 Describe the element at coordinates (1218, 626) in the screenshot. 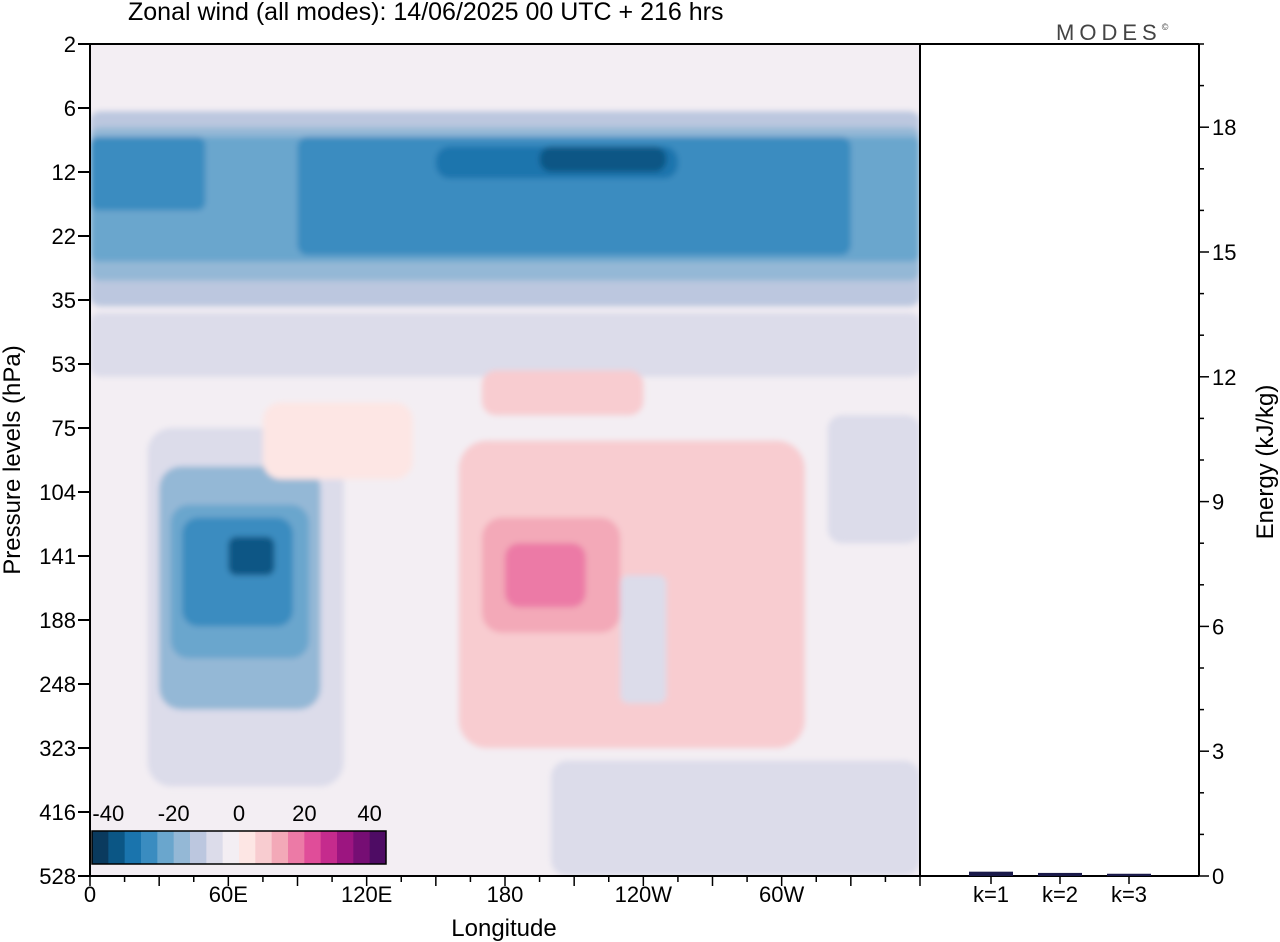

I see `energy-tick-label: 6` at that location.